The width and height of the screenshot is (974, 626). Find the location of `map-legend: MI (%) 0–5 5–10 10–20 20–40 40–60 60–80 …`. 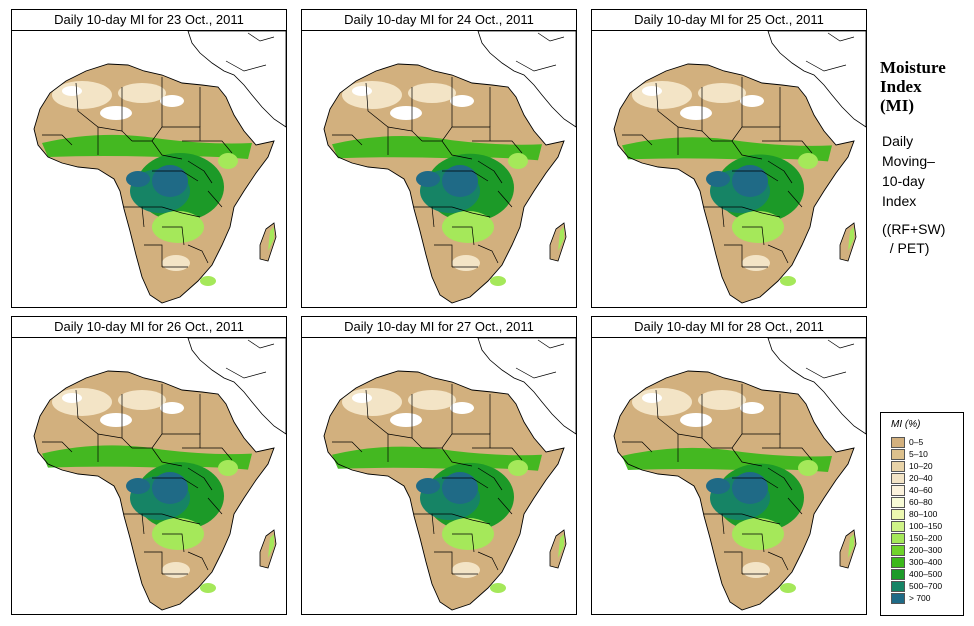

map-legend: MI (%) 0–5 5–10 10–20 20–40 40–60 60–80 … is located at coordinates (922, 514).